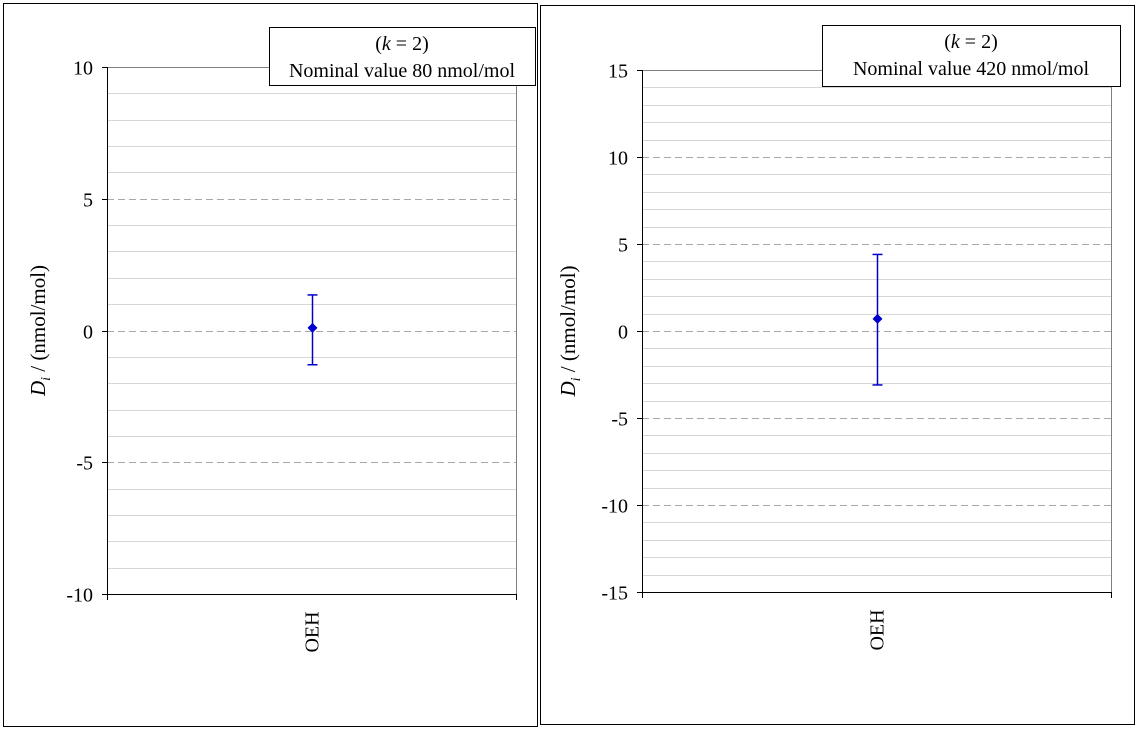  I want to click on legend-nominal-value: Nominal value 420 nmol/mol, so click(971, 69).